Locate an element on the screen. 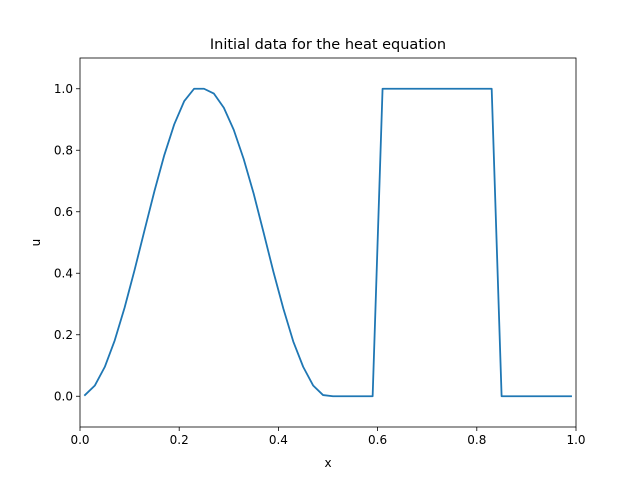  chart-title: Initial data for the heat equation is located at coordinates (328, 45).